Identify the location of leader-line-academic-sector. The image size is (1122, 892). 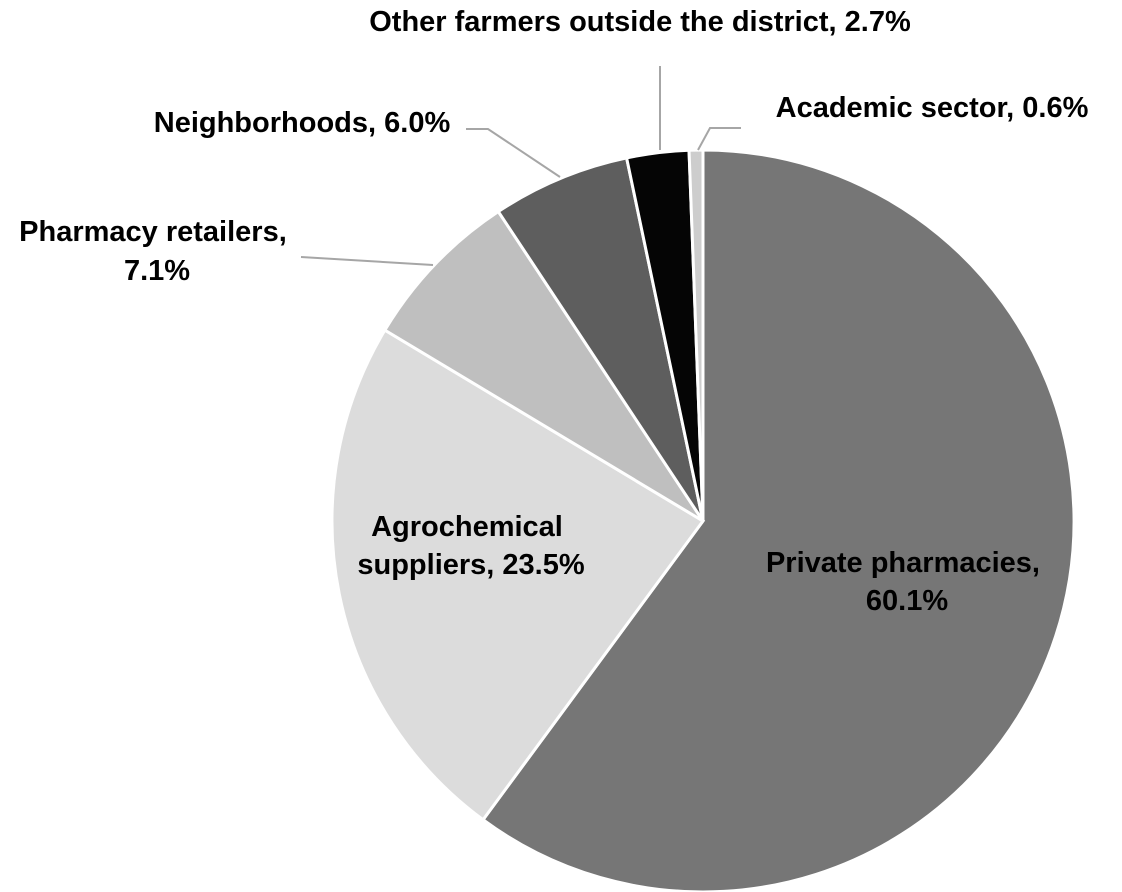
(719, 139).